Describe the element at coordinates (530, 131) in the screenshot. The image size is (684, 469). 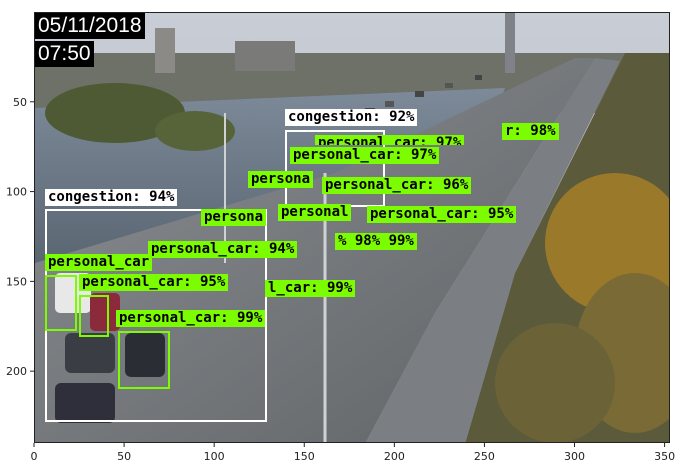
I see `detection-label: r: 98%` at that location.